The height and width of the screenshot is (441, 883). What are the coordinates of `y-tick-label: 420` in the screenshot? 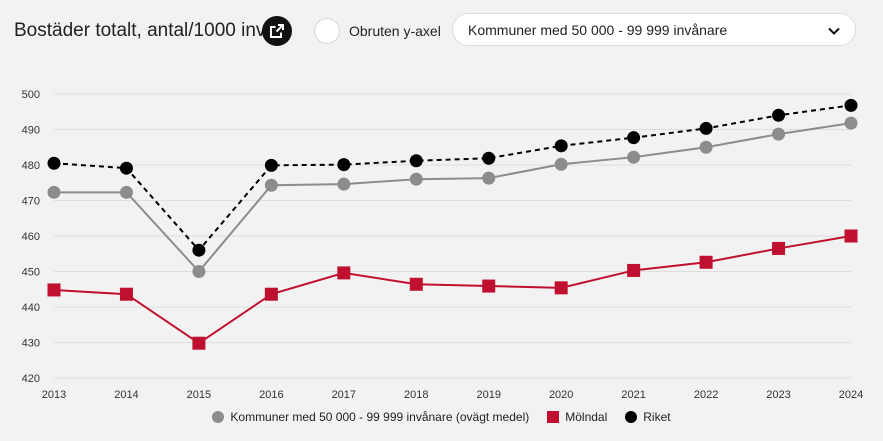 It's located at (31, 379).